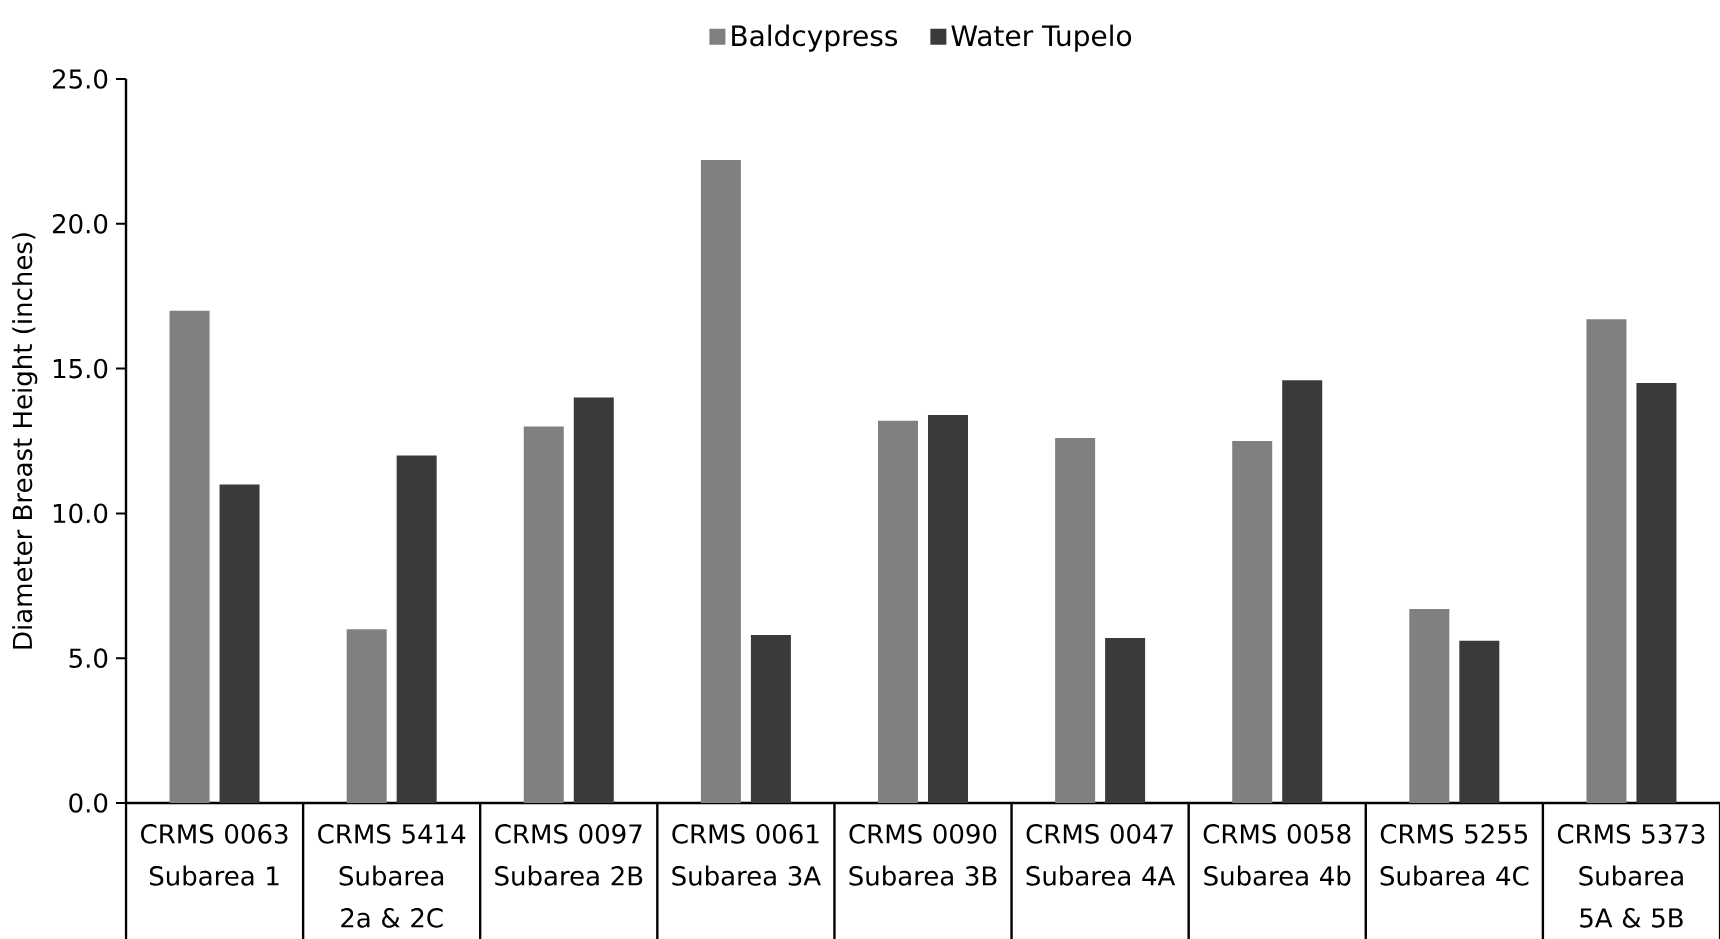 The width and height of the screenshot is (1720, 939). Describe the element at coordinates (214, 855) in the screenshot. I see `x-tick-label: CRMS 0063 Subarea 1` at that location.